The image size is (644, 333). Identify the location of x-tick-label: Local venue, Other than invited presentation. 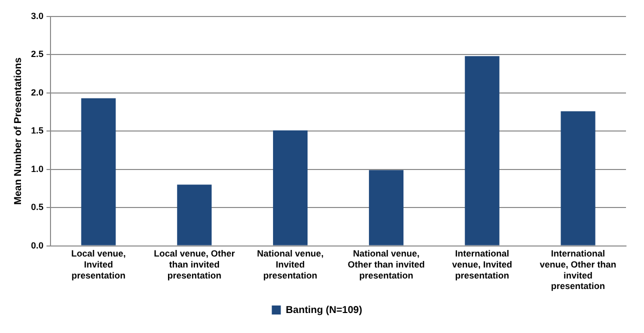
(195, 264).